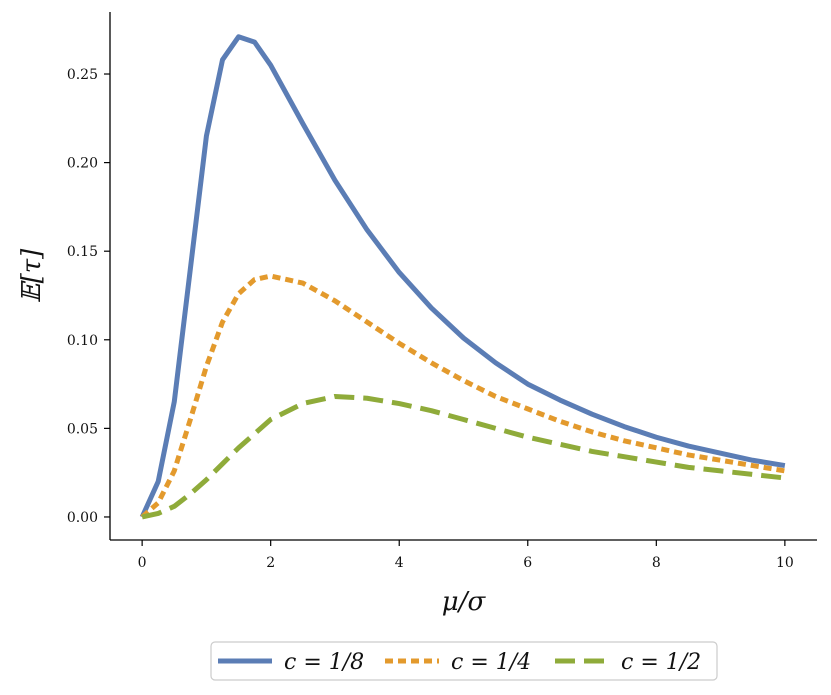  I want to click on y-tick-label: 0.10, so click(82, 341).